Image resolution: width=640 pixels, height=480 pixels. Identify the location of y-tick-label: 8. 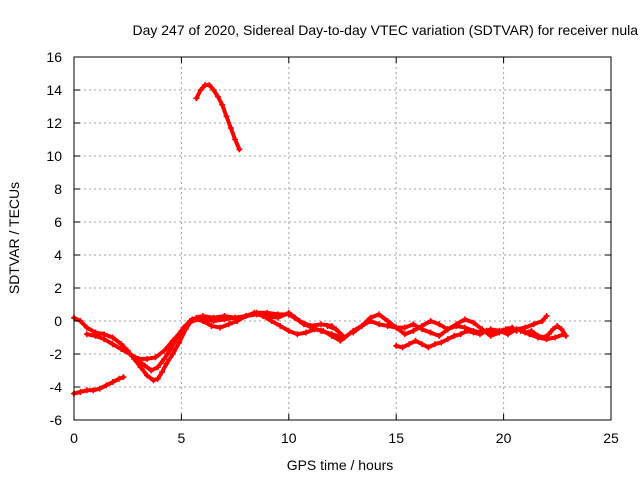
(58, 189).